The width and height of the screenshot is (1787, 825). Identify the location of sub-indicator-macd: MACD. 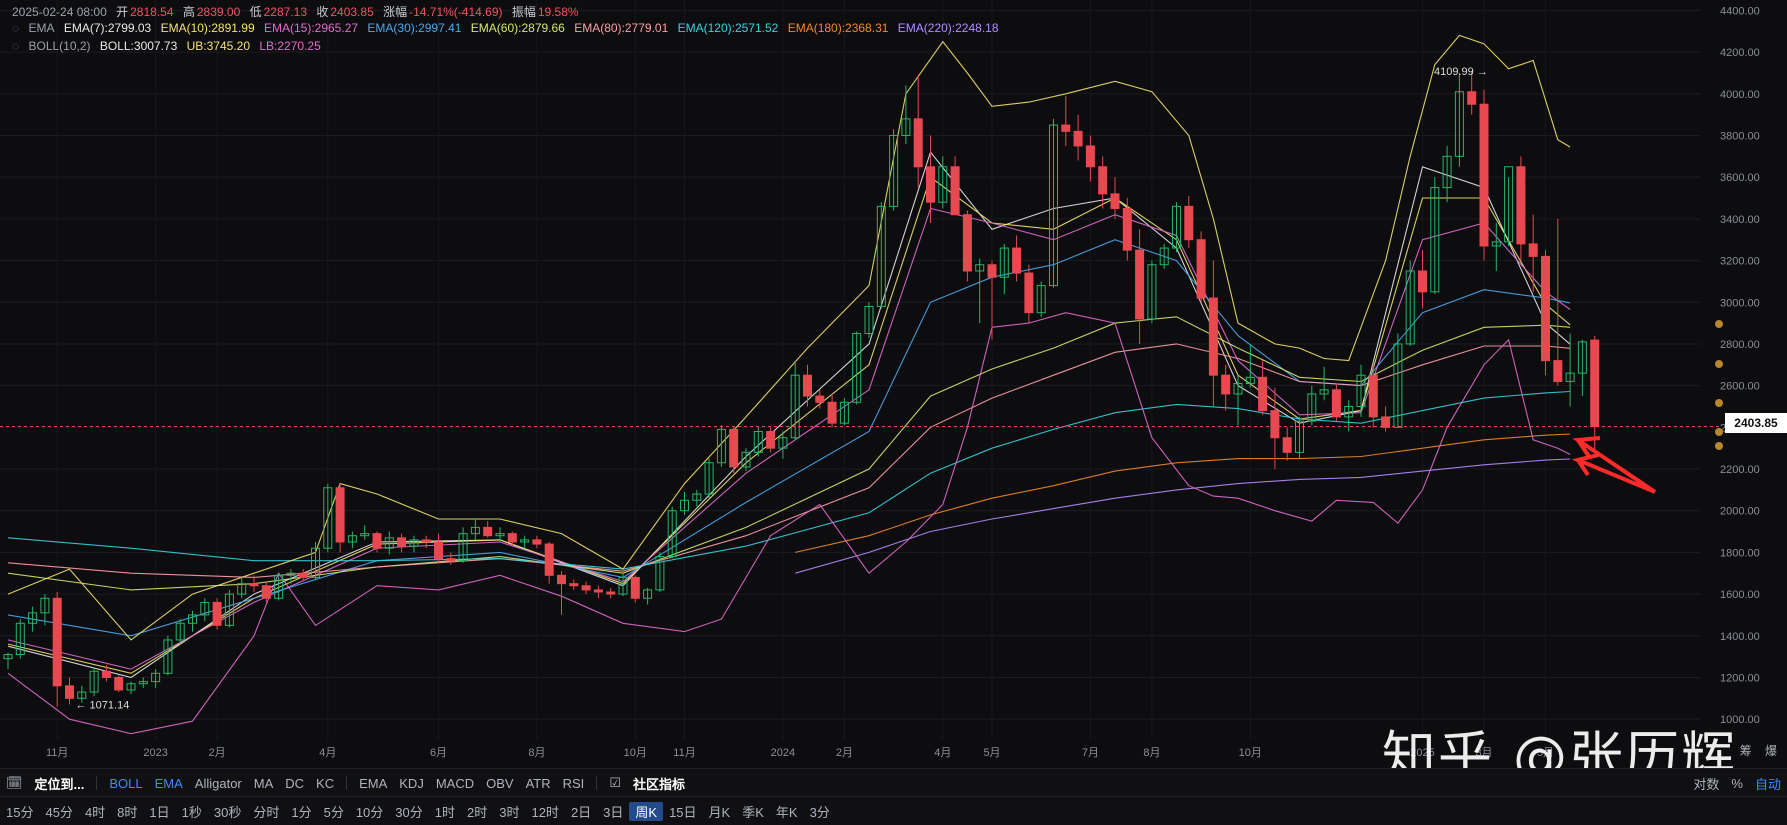
(455, 783).